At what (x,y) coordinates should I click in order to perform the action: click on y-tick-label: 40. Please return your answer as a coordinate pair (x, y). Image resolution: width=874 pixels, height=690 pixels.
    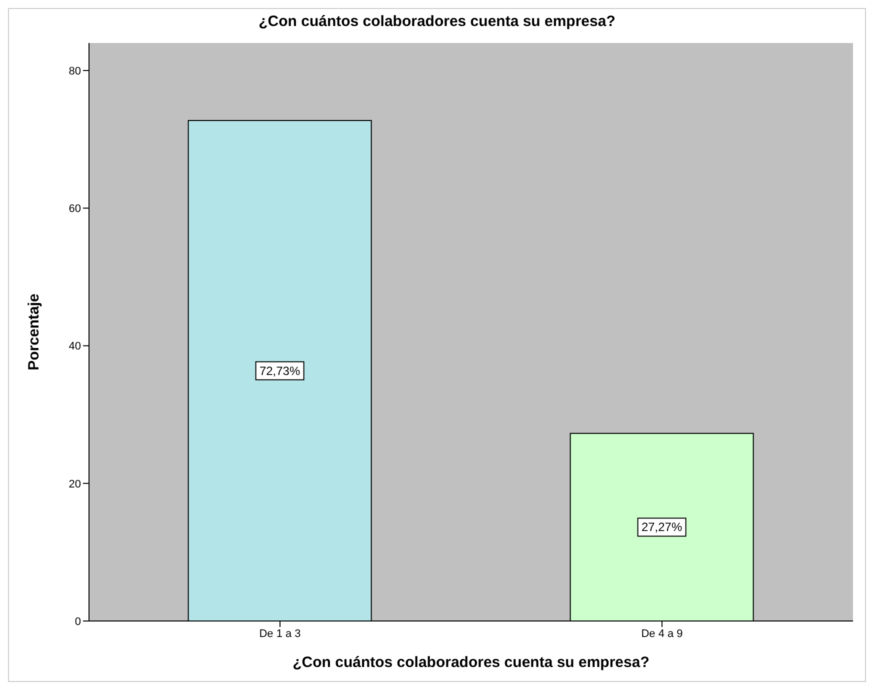
    Looking at the image, I should click on (74, 346).